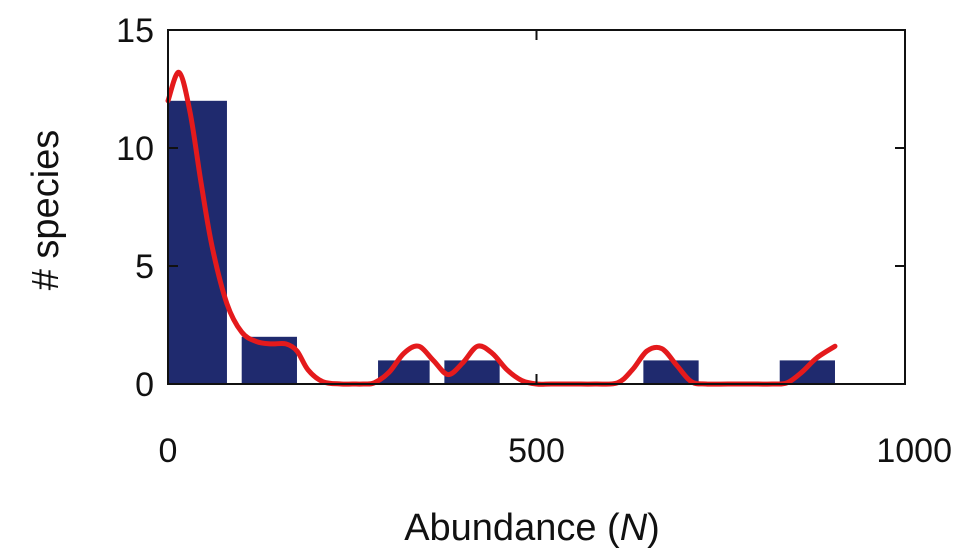  What do you see at coordinates (168, 451) in the screenshot?
I see `x-tick-label-0: 0` at bounding box center [168, 451].